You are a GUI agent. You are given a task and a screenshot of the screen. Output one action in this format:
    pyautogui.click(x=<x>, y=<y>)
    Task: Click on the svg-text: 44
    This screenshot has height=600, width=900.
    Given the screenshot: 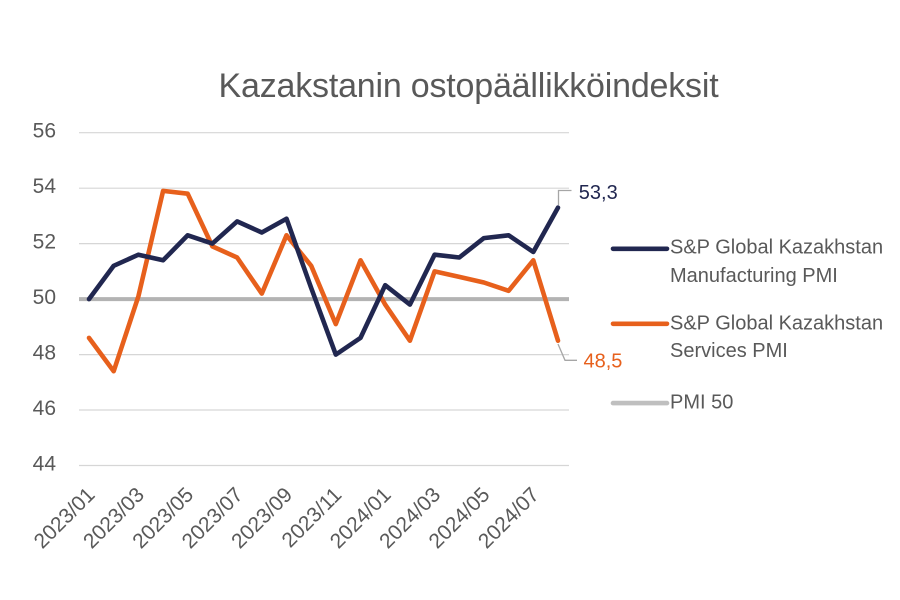 What is the action you would take?
    pyautogui.click(x=45, y=464)
    